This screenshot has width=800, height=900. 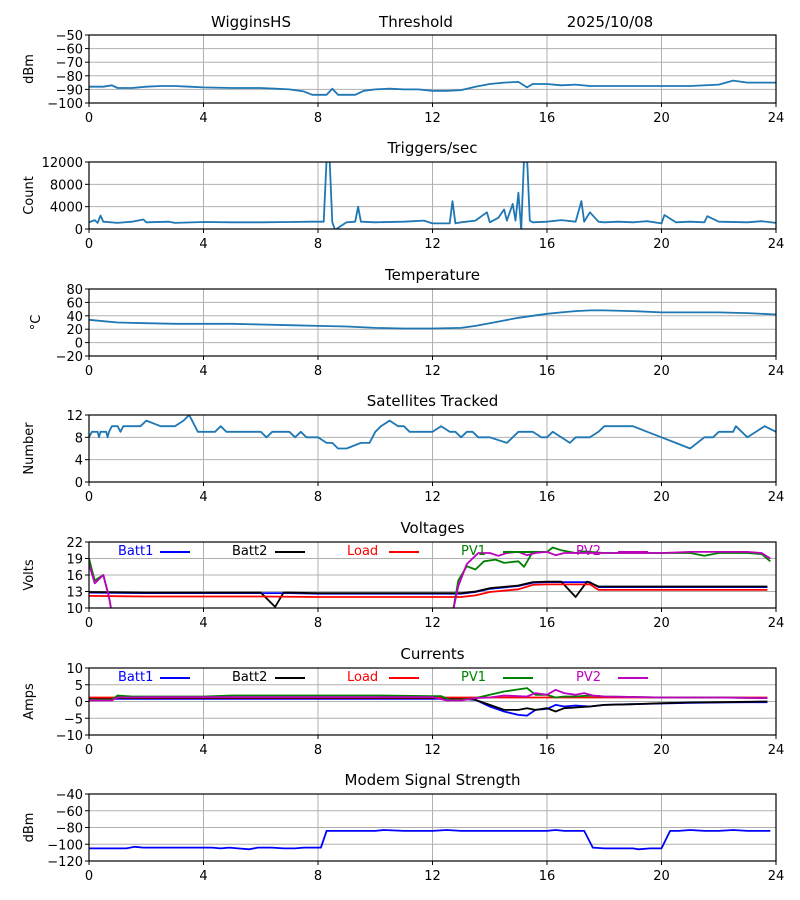 What do you see at coordinates (73, 719) in the screenshot?
I see `y-tick-label: −5` at bounding box center [73, 719].